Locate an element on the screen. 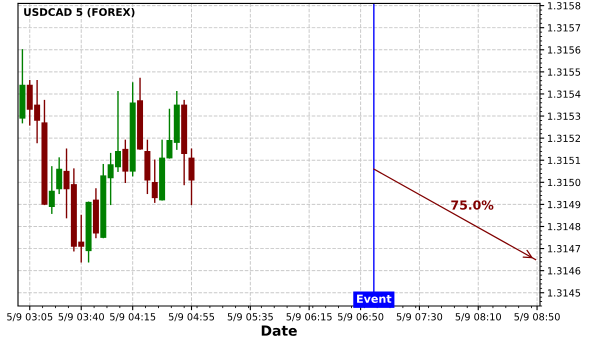  y-tick-label: 1.3152 is located at coordinates (564, 138).